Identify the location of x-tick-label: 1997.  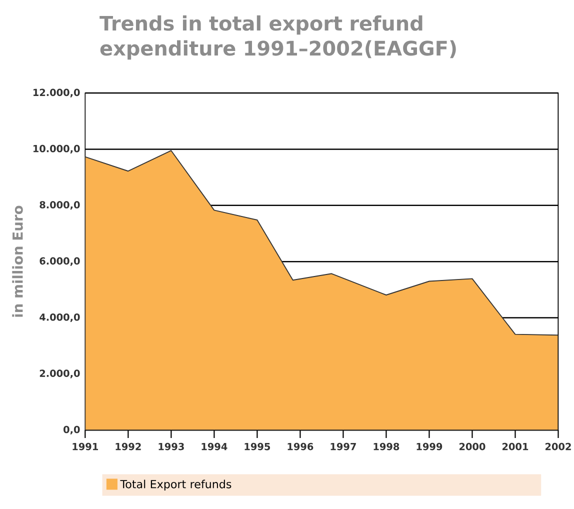
(343, 446).